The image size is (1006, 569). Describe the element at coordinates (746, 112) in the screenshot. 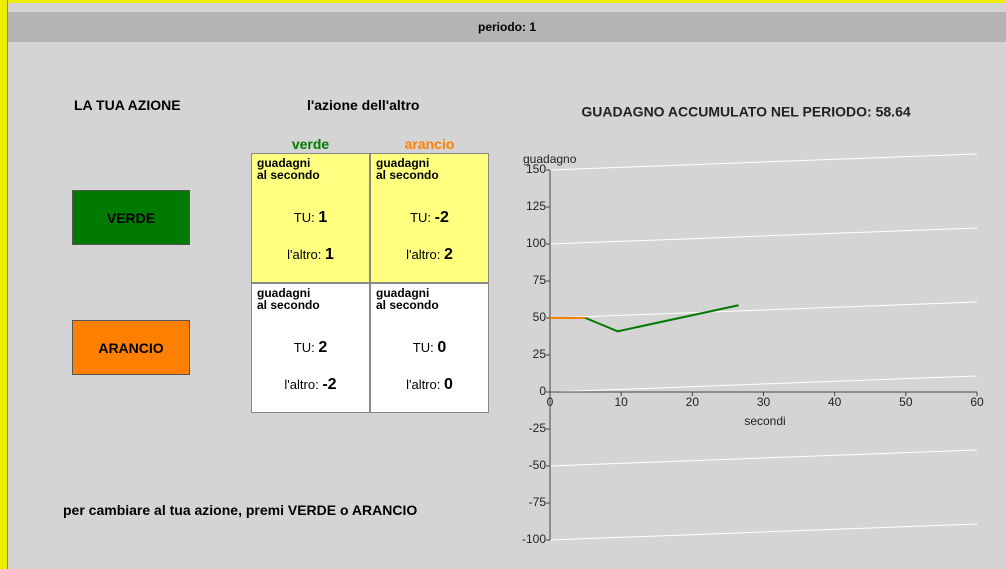

I see `chart-title: GUADAGNO ACCUMULATO NEL PERIODO: 58.64` at that location.